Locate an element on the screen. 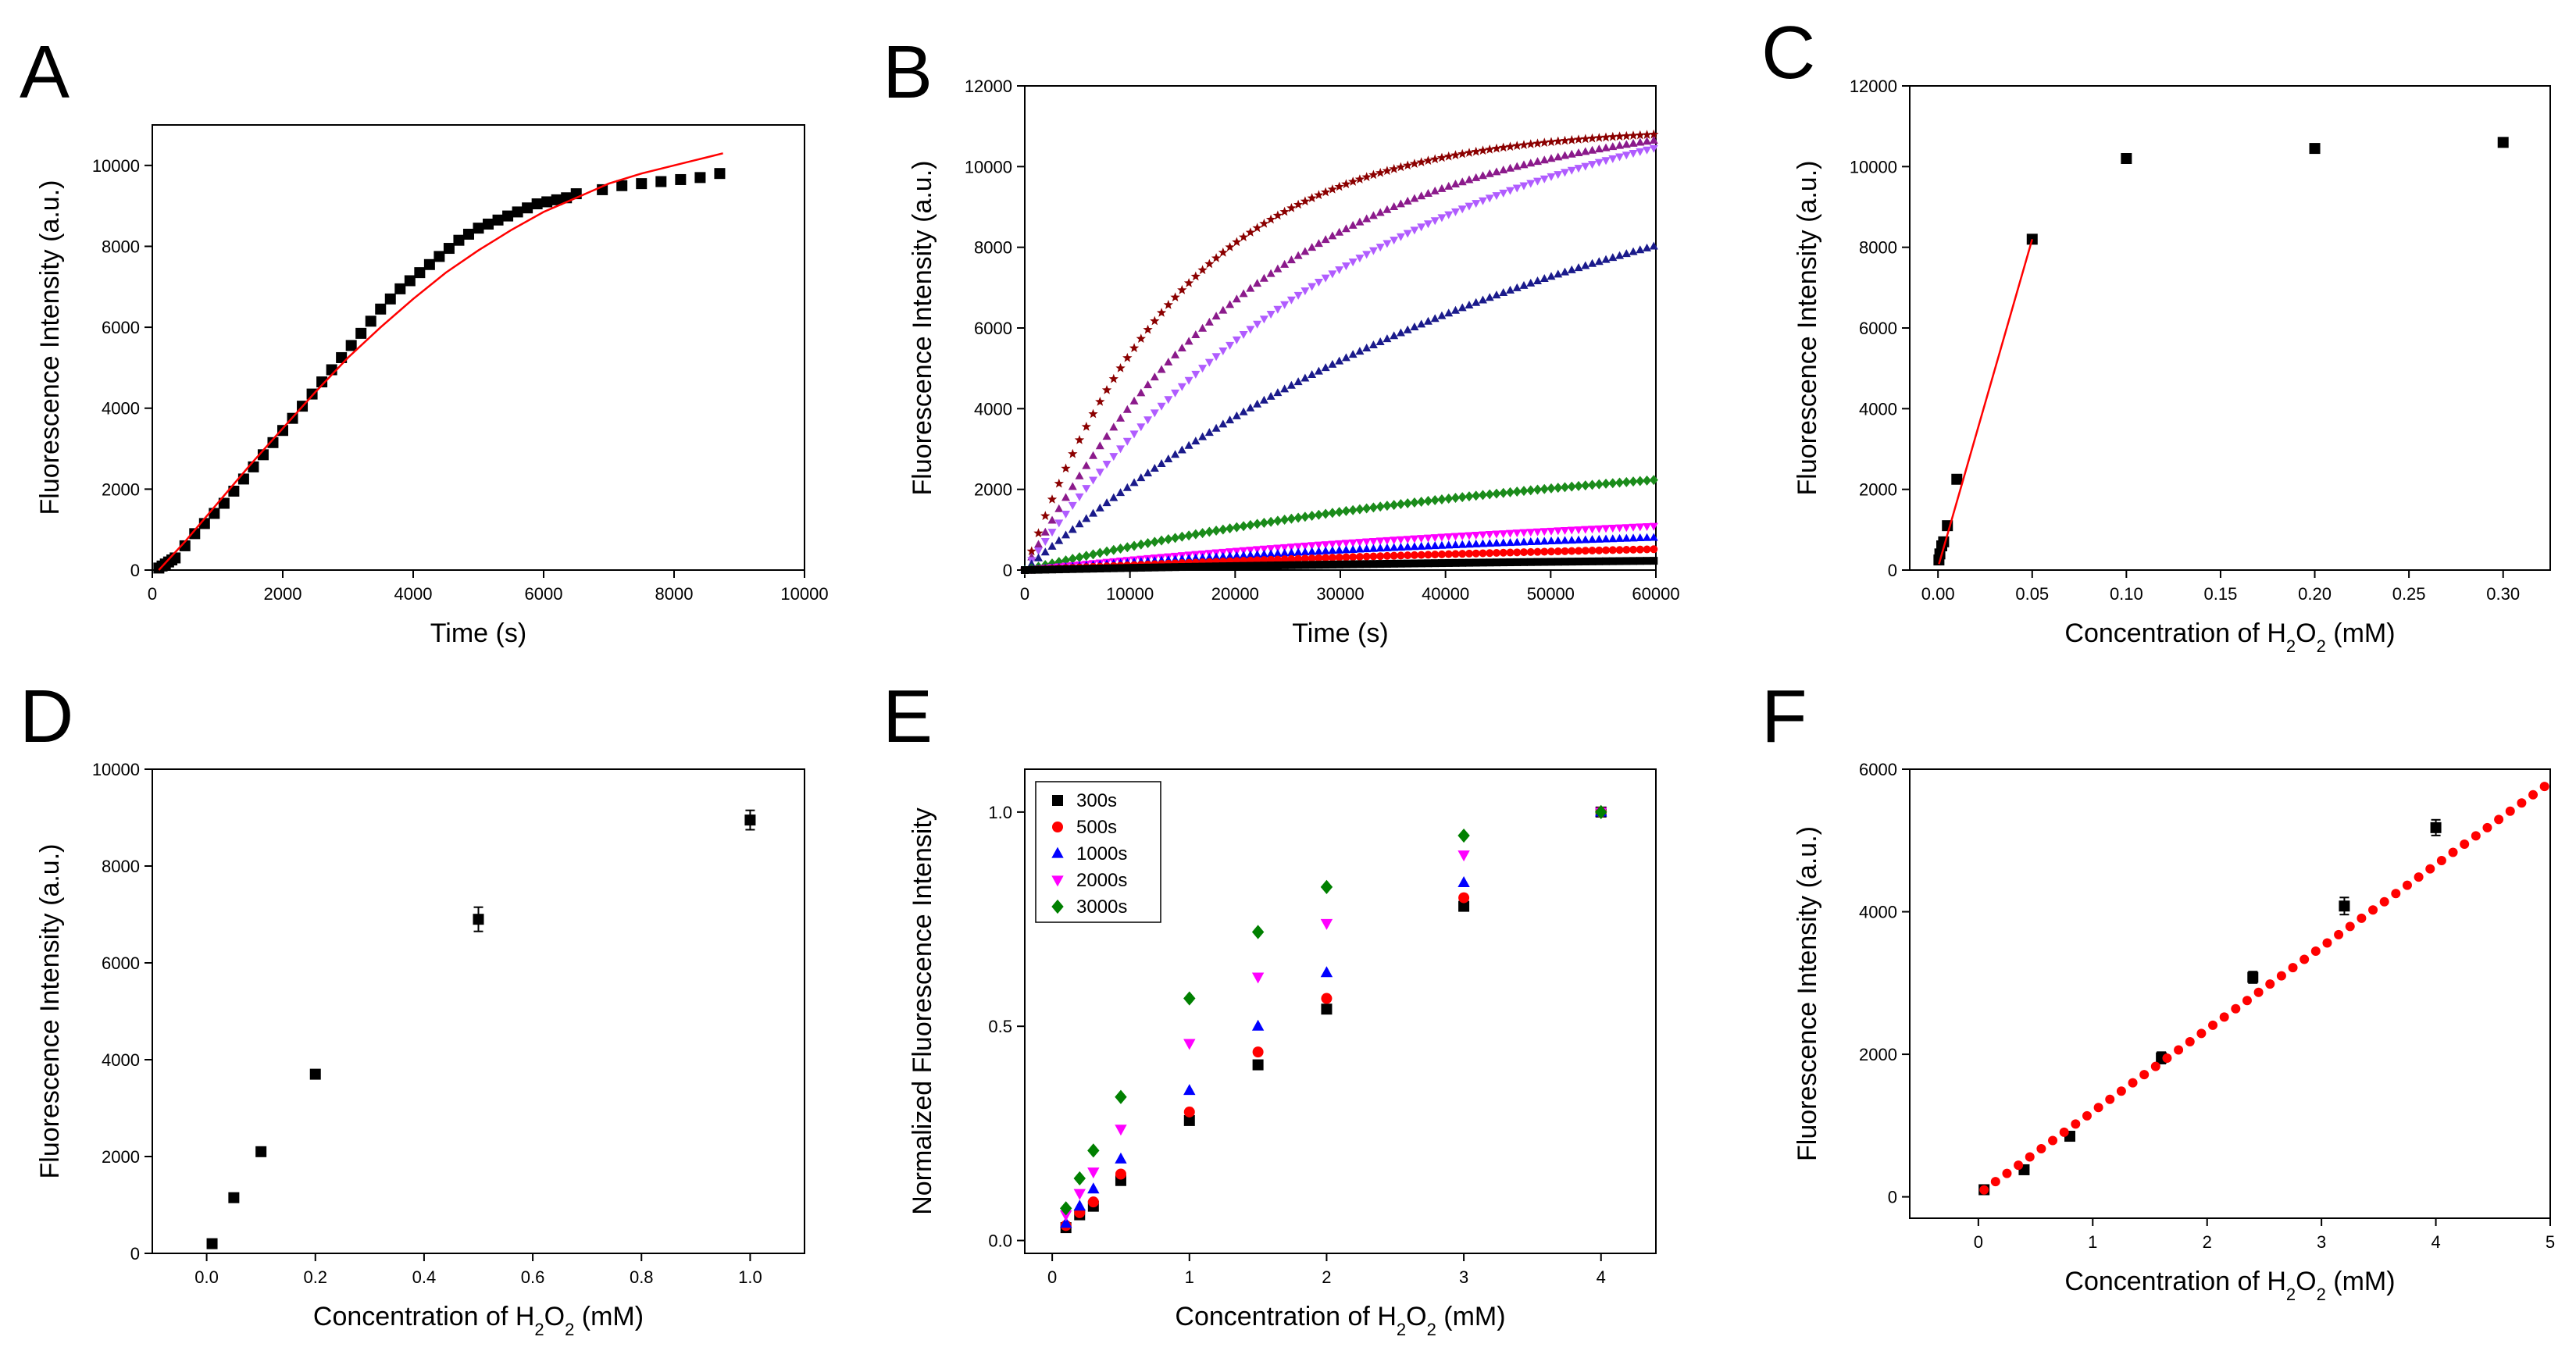 The height and width of the screenshot is (1358, 2576). series-data is located at coordinates (2221, 351).